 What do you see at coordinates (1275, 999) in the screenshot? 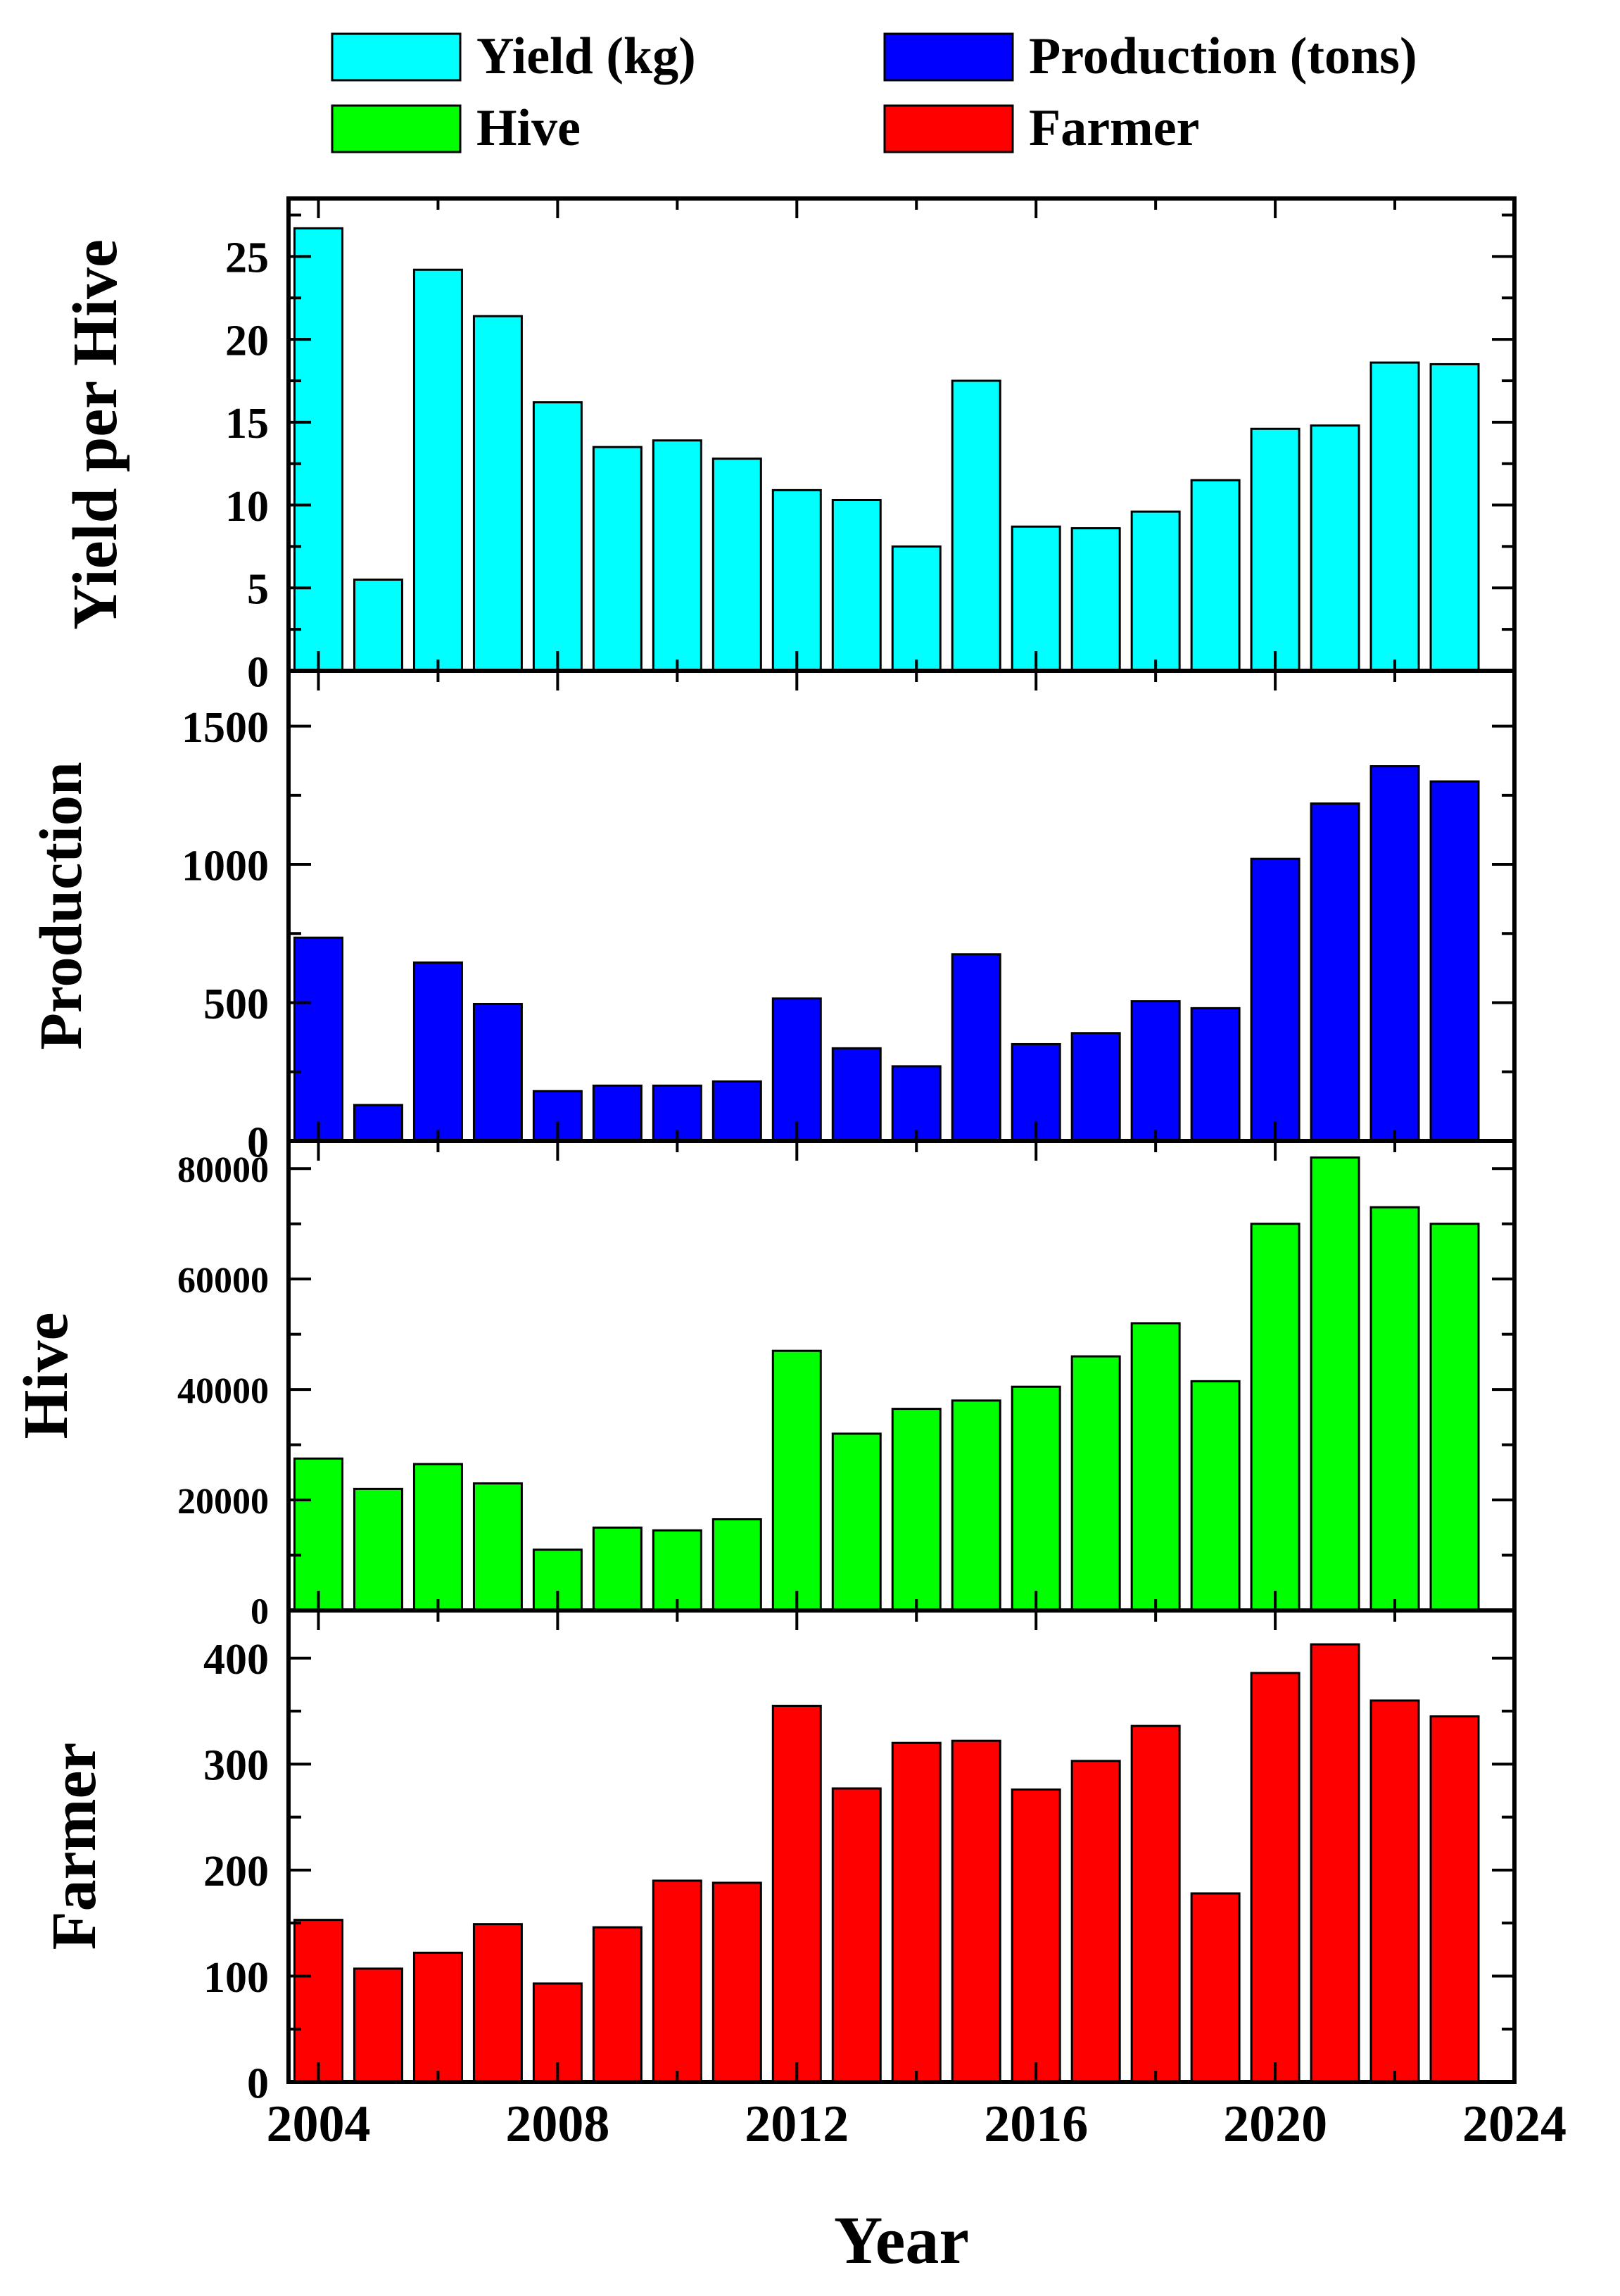
I see `bar-productiontons-2020` at bounding box center [1275, 999].